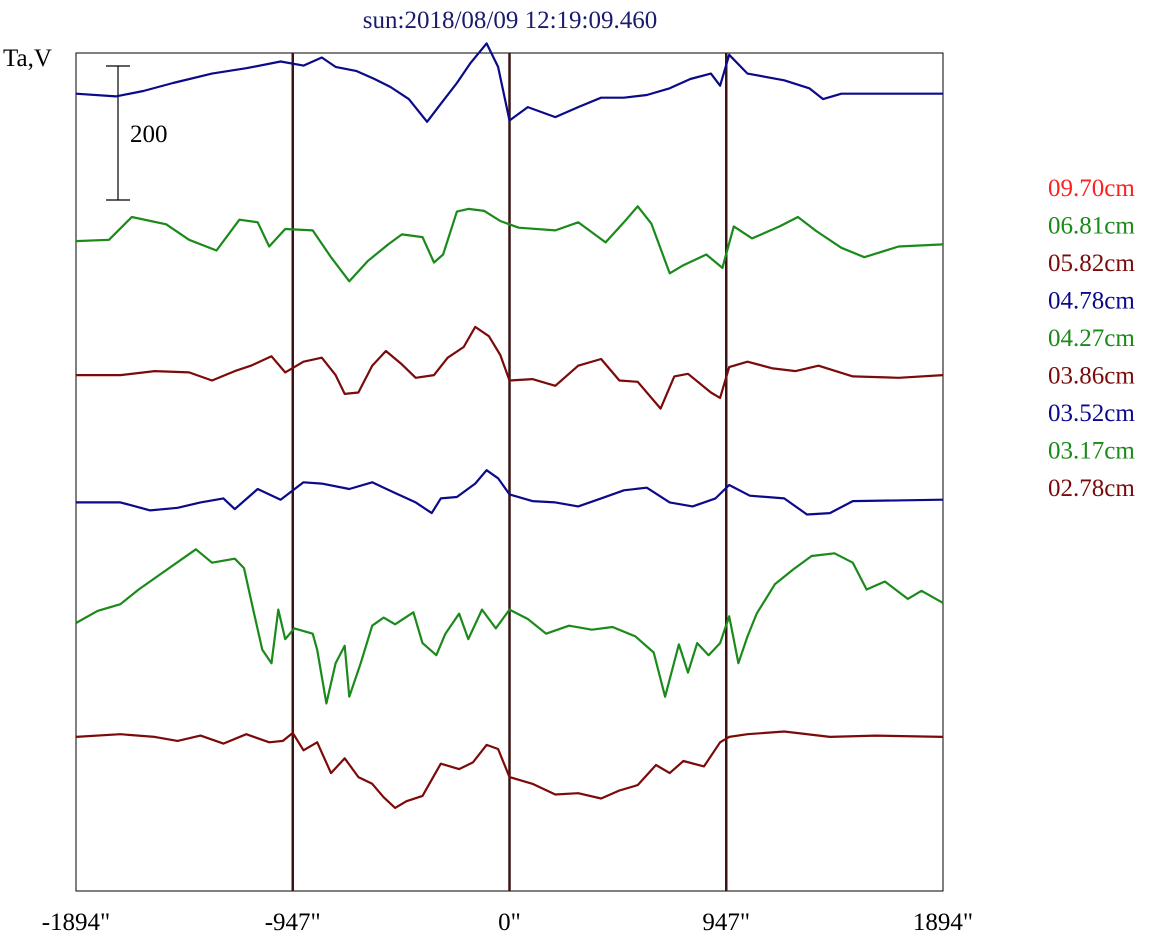  What do you see at coordinates (293, 922) in the screenshot?
I see `x-tick-label-1: -947"` at bounding box center [293, 922].